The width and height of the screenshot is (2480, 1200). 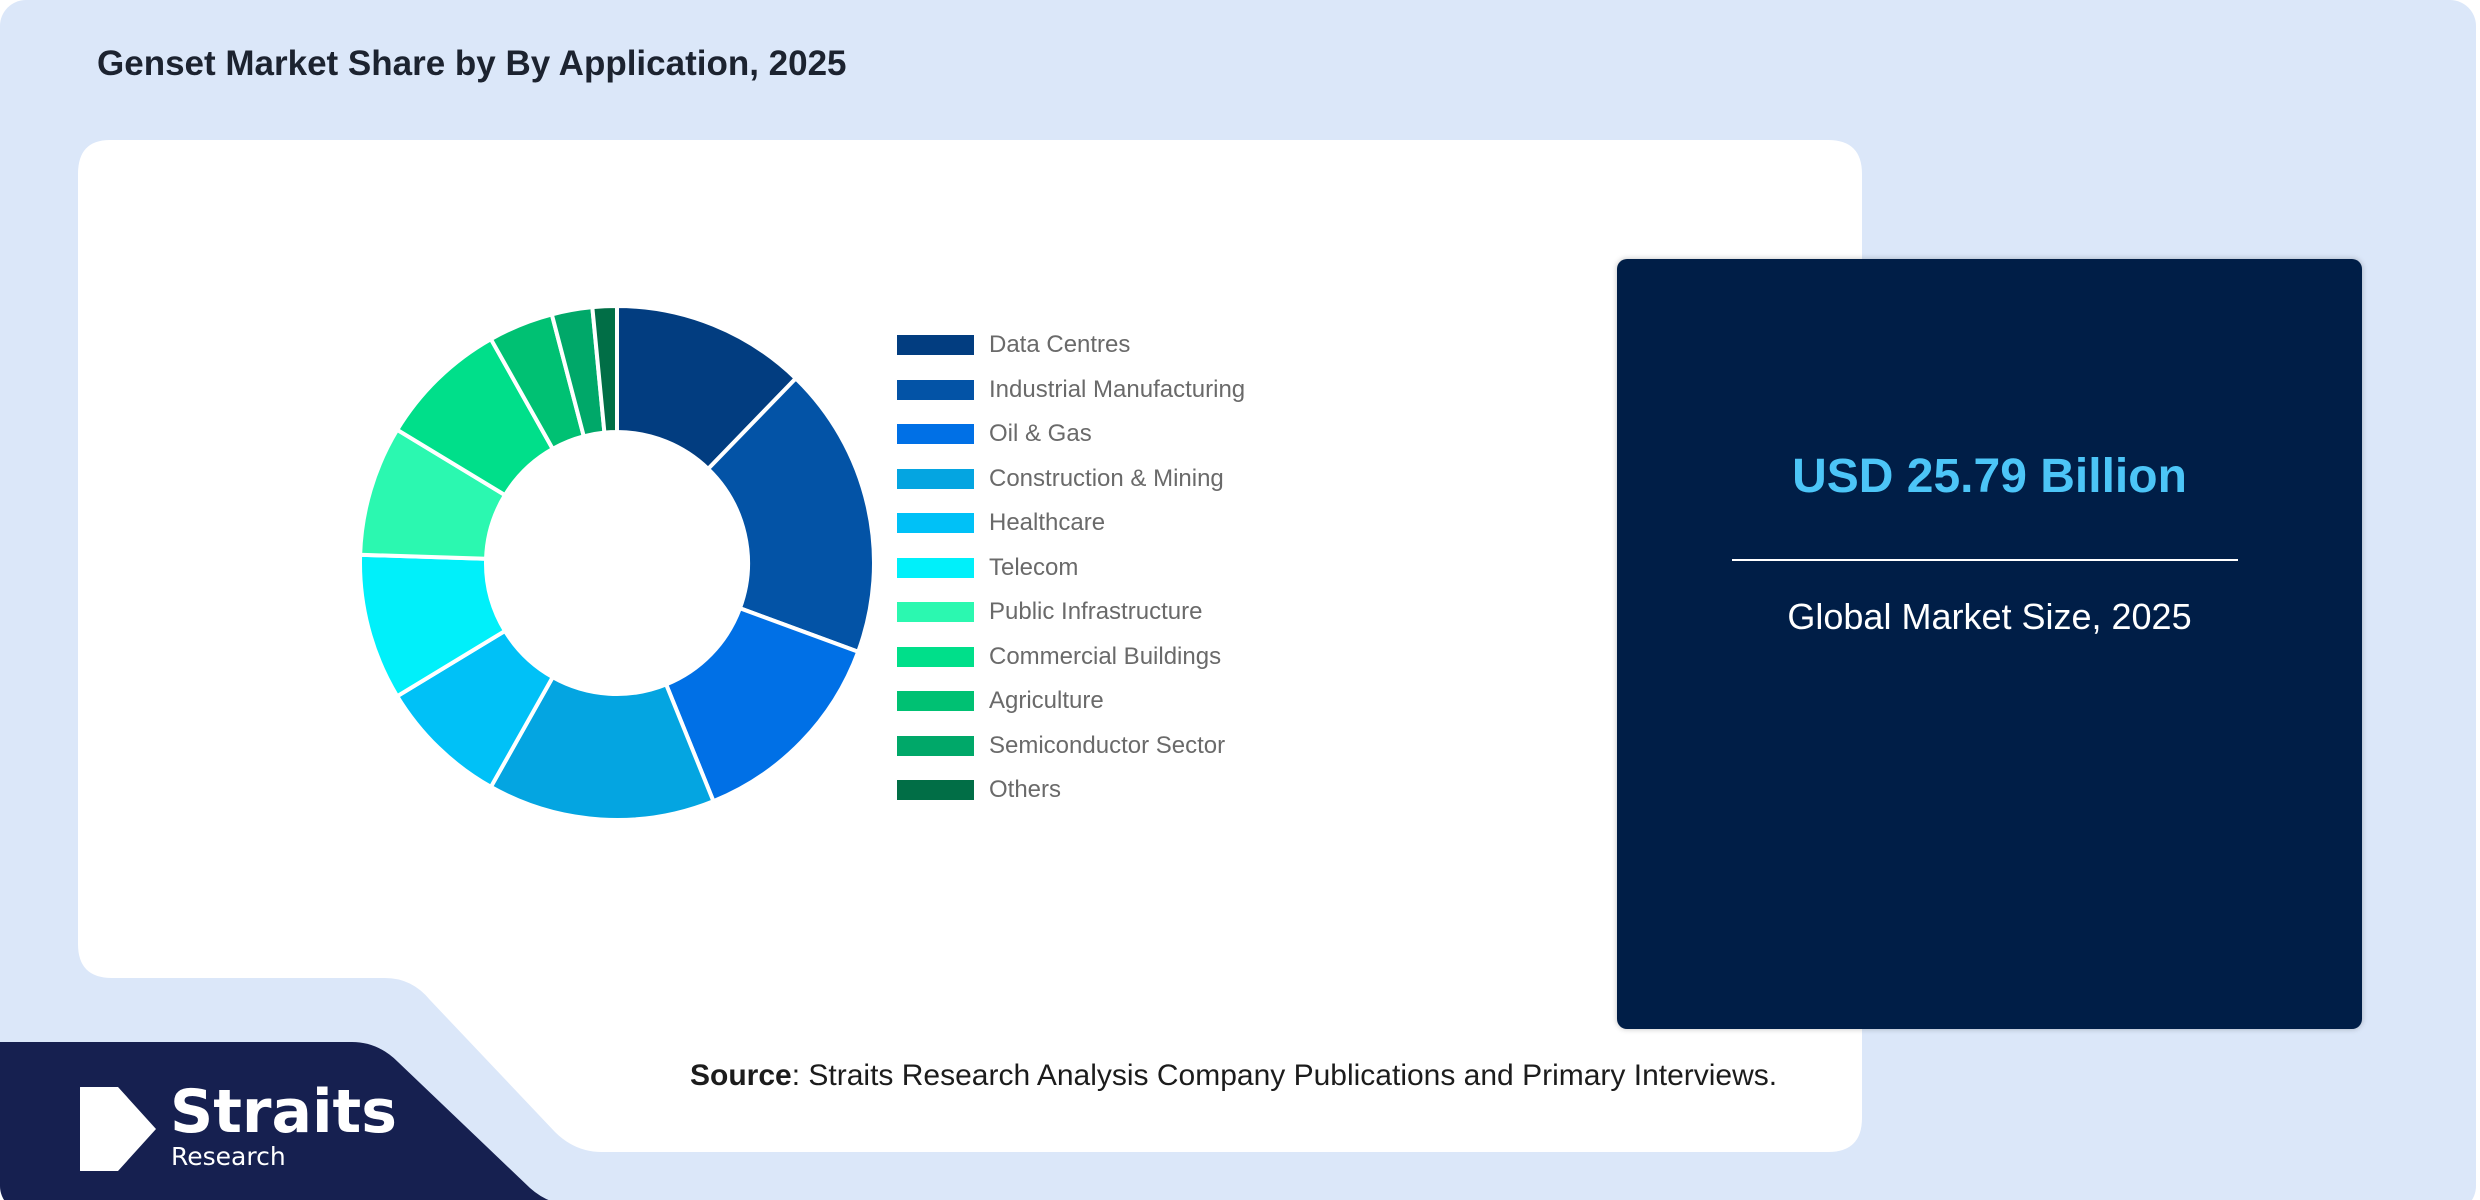 What do you see at coordinates (604, 369) in the screenshot?
I see `donut-slice-others` at bounding box center [604, 369].